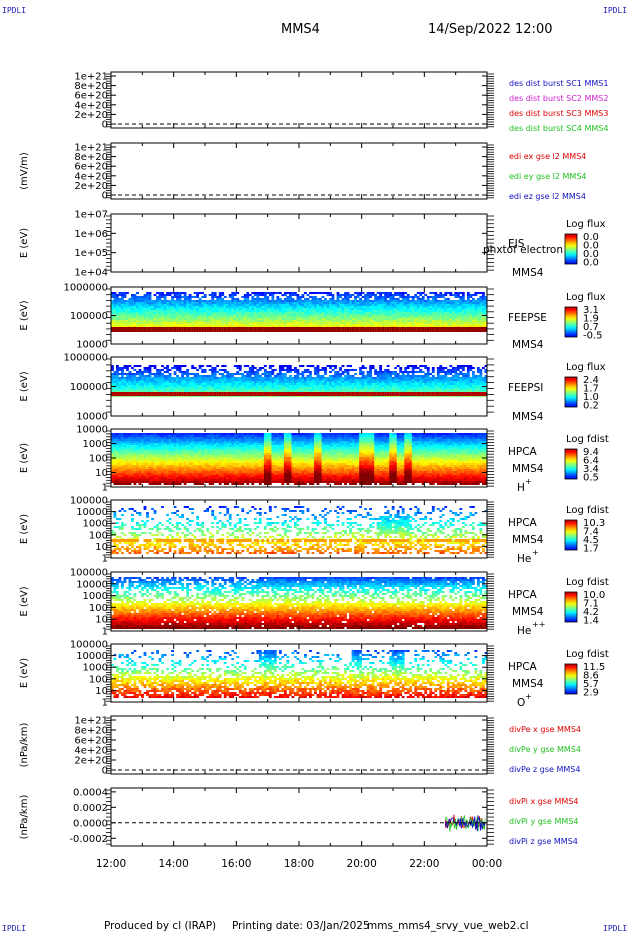  What do you see at coordinates (571, 249) in the screenshot?
I see `colorbar-eis` at bounding box center [571, 249].